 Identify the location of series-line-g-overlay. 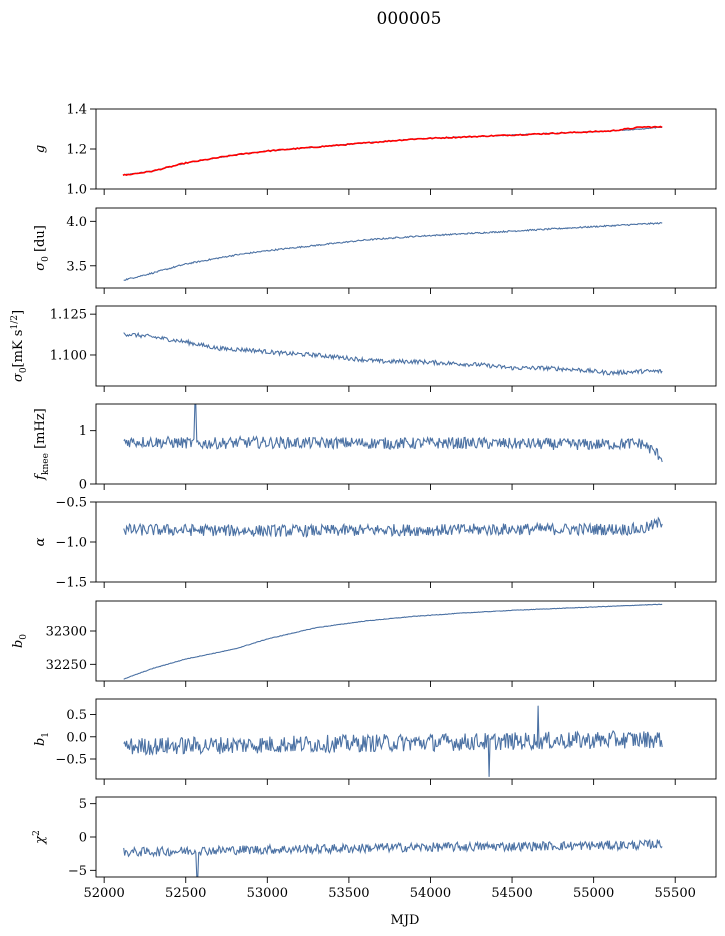
(392, 150).